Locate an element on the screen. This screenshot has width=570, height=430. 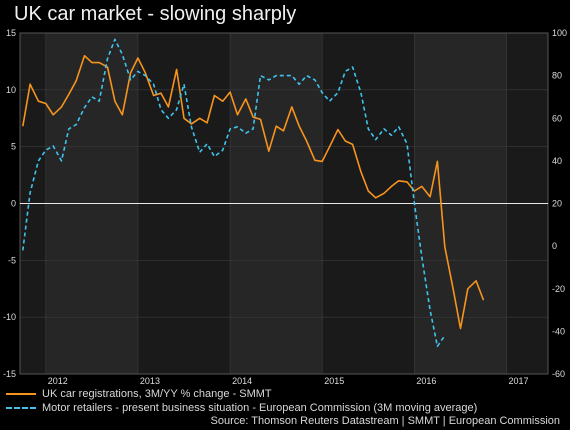
chart-title: UK car market - slowing sharply is located at coordinates (155, 14).